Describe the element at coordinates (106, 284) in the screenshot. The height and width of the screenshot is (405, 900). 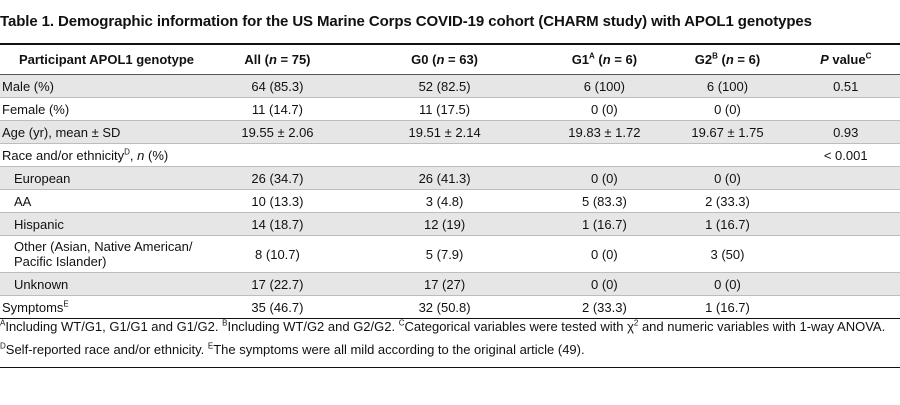
I see `row-label: Unknown` at that location.